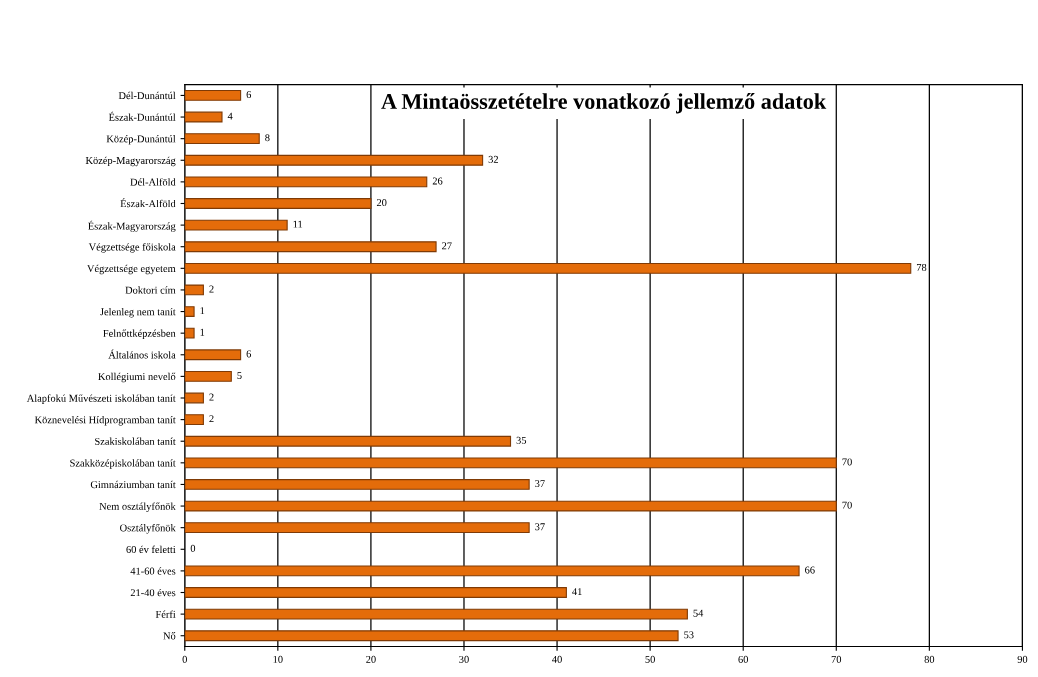 This screenshot has height=677, width=1038. Describe the element at coordinates (464, 659) in the screenshot. I see `x-tick-label: 30` at that location.